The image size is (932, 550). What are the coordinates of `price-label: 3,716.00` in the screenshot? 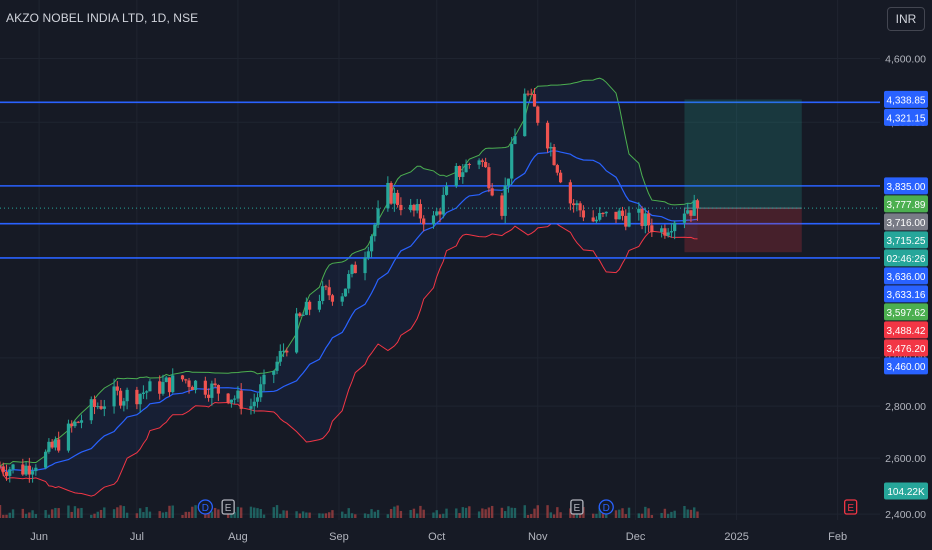 It's located at (906, 222).